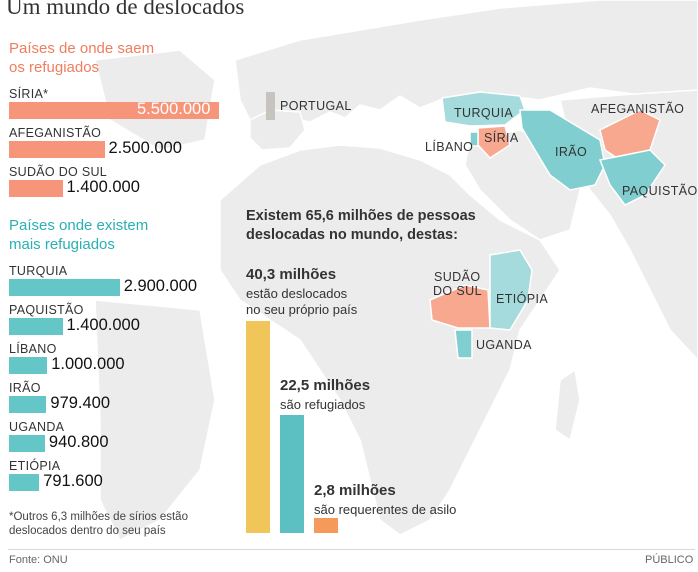 This screenshot has width=698, height=572. I want to click on map-label-etiopia: ETIÓPIA, so click(522, 299).